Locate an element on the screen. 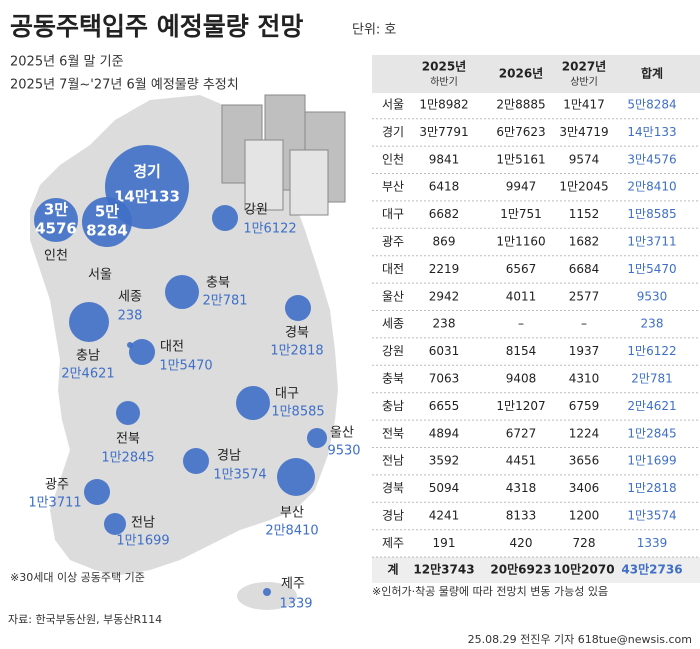 Image resolution: width=700 pixels, height=649 pixels. region-value: 1만6122 is located at coordinates (269, 229).